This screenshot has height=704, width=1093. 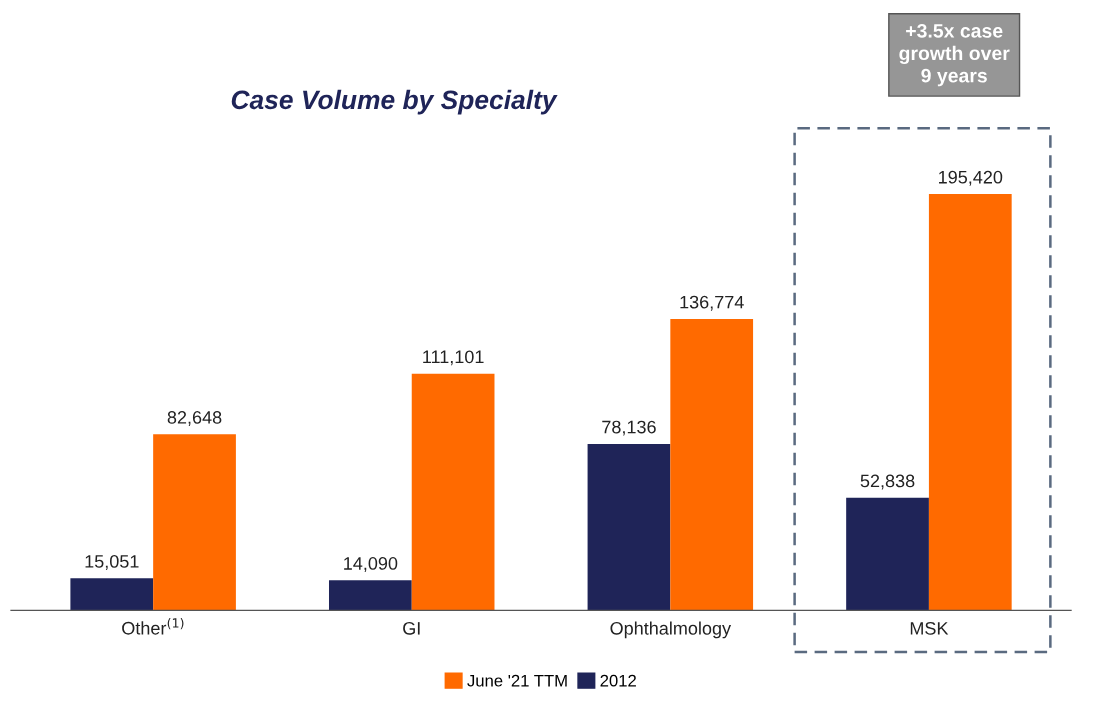 What do you see at coordinates (712, 303) in the screenshot?
I see `data-label: 136,774` at bounding box center [712, 303].